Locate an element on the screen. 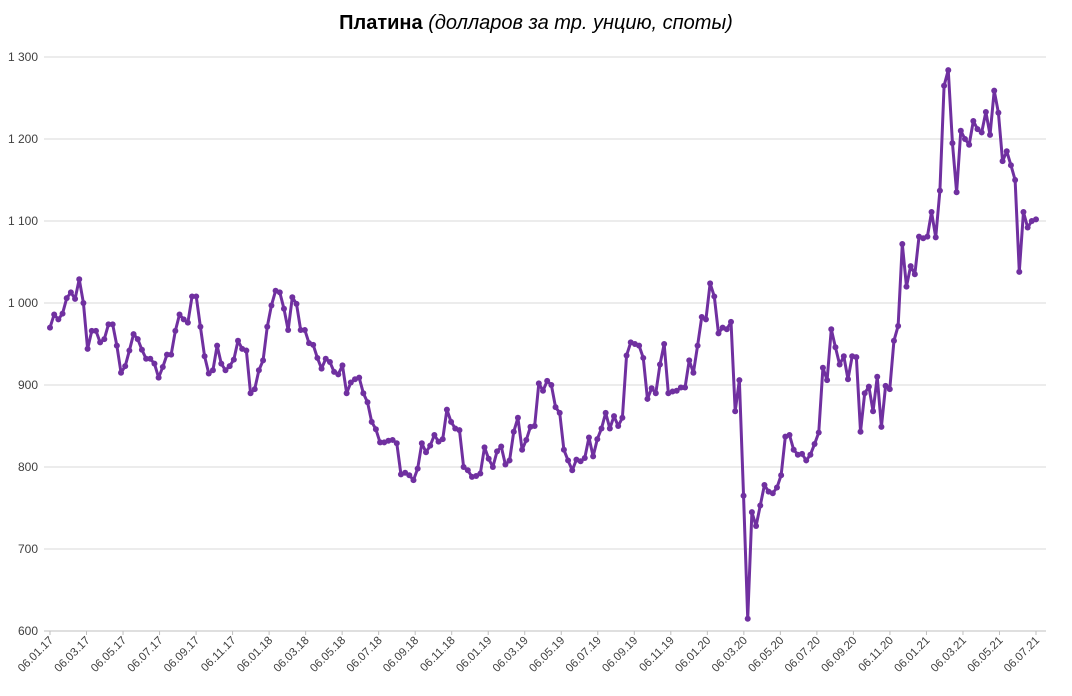 The image size is (1072, 696). x-tick-label: 06.11.19 is located at coordinates (657, 655).